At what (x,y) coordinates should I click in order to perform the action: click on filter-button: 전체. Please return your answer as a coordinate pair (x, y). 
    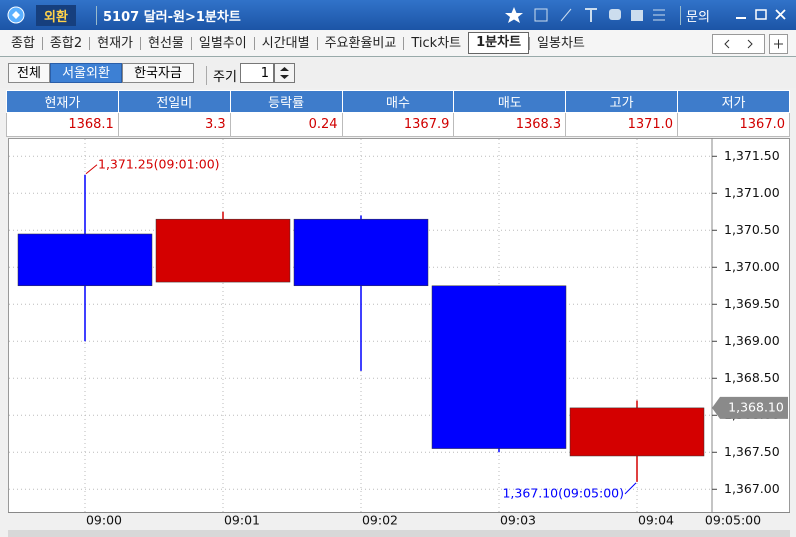
    Looking at the image, I should click on (29, 73).